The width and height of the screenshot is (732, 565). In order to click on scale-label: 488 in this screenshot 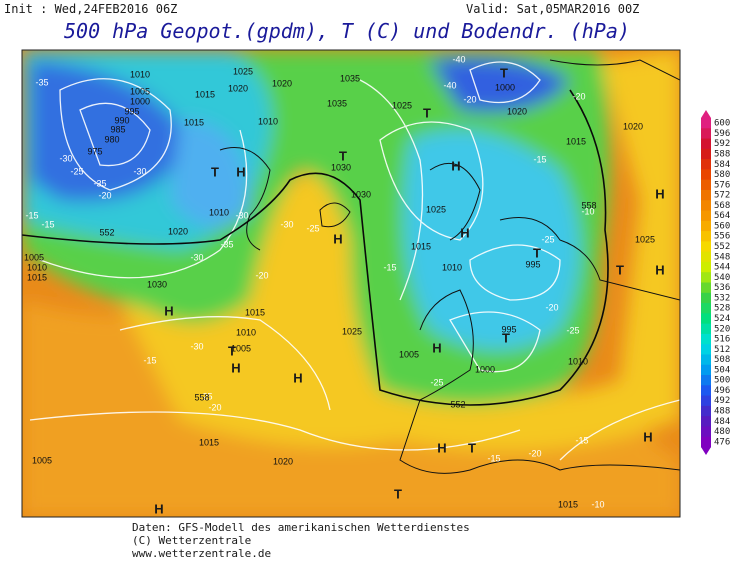, I will do `click(722, 412)`.